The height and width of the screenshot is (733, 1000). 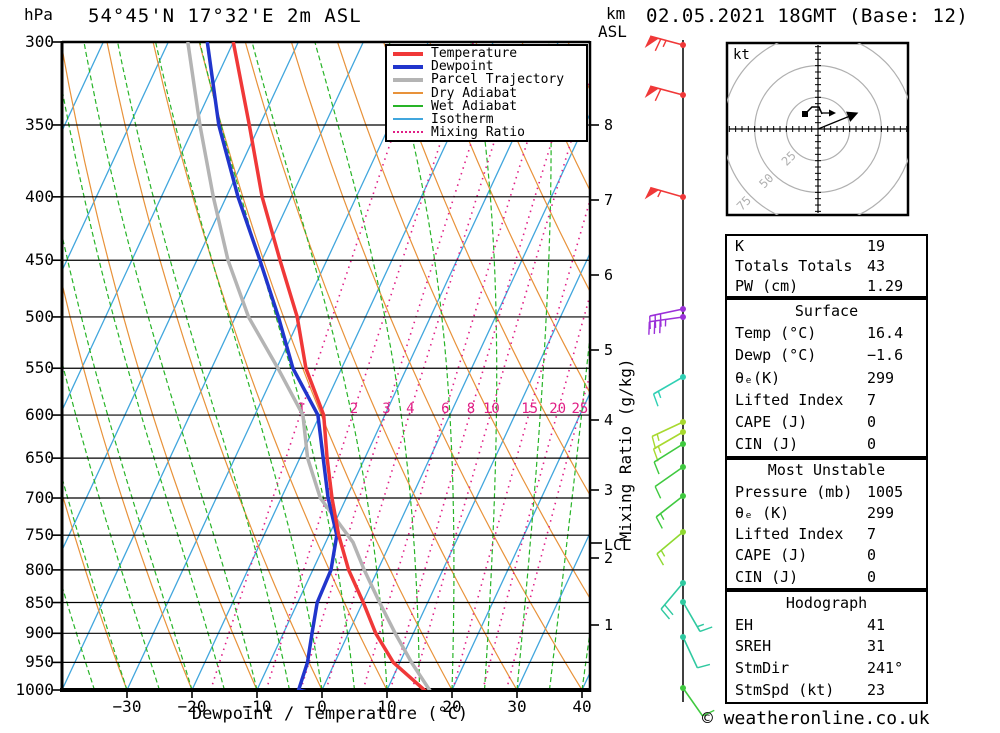 I want to click on km-tick-label: 2, so click(x=609, y=558).